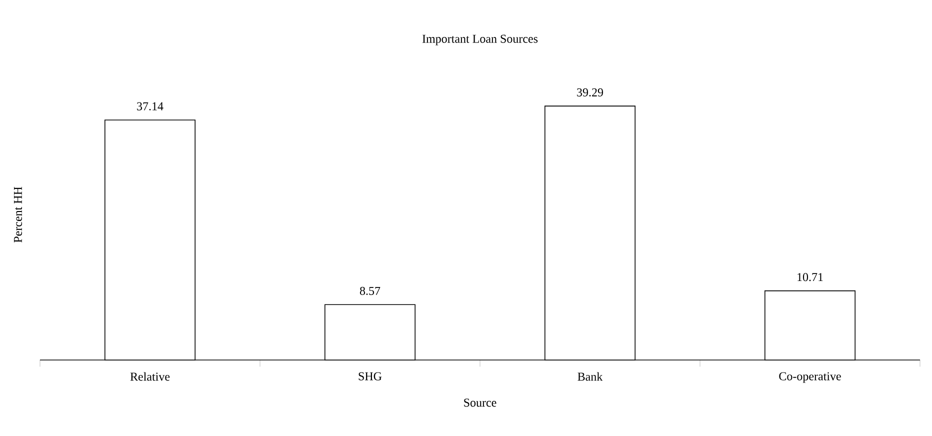 This screenshot has width=932, height=436. I want to click on data-label: 8.57, so click(370, 291).